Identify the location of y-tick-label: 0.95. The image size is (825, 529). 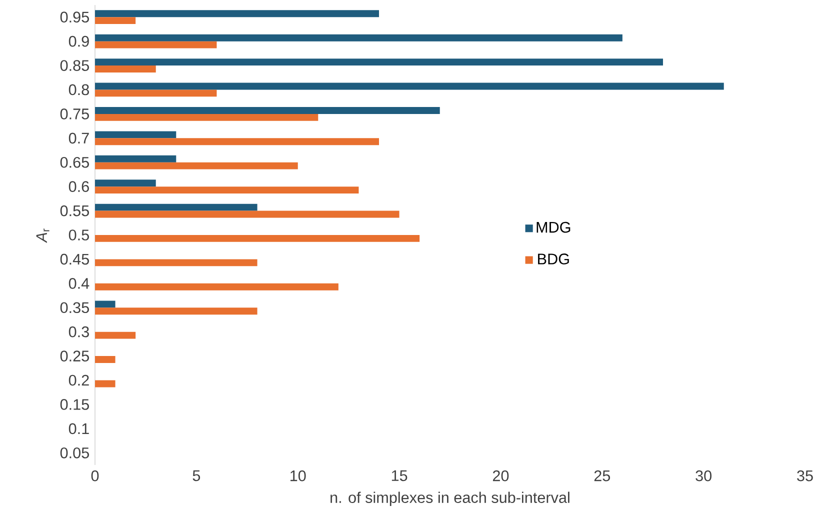
(74, 17).